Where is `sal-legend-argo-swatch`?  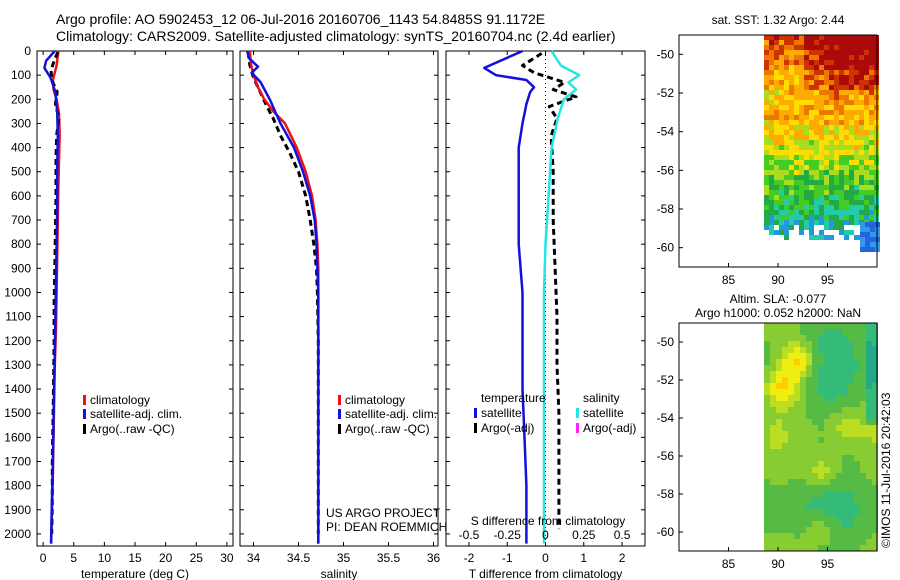 sal-legend-argo-swatch is located at coordinates (339, 429).